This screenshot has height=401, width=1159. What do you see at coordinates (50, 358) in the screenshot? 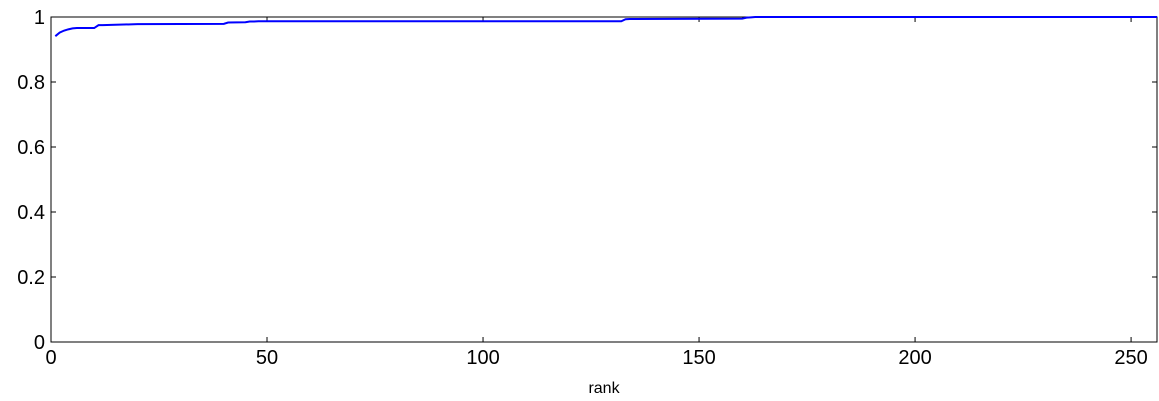
I see `x-tick-label: 0` at bounding box center [50, 358].